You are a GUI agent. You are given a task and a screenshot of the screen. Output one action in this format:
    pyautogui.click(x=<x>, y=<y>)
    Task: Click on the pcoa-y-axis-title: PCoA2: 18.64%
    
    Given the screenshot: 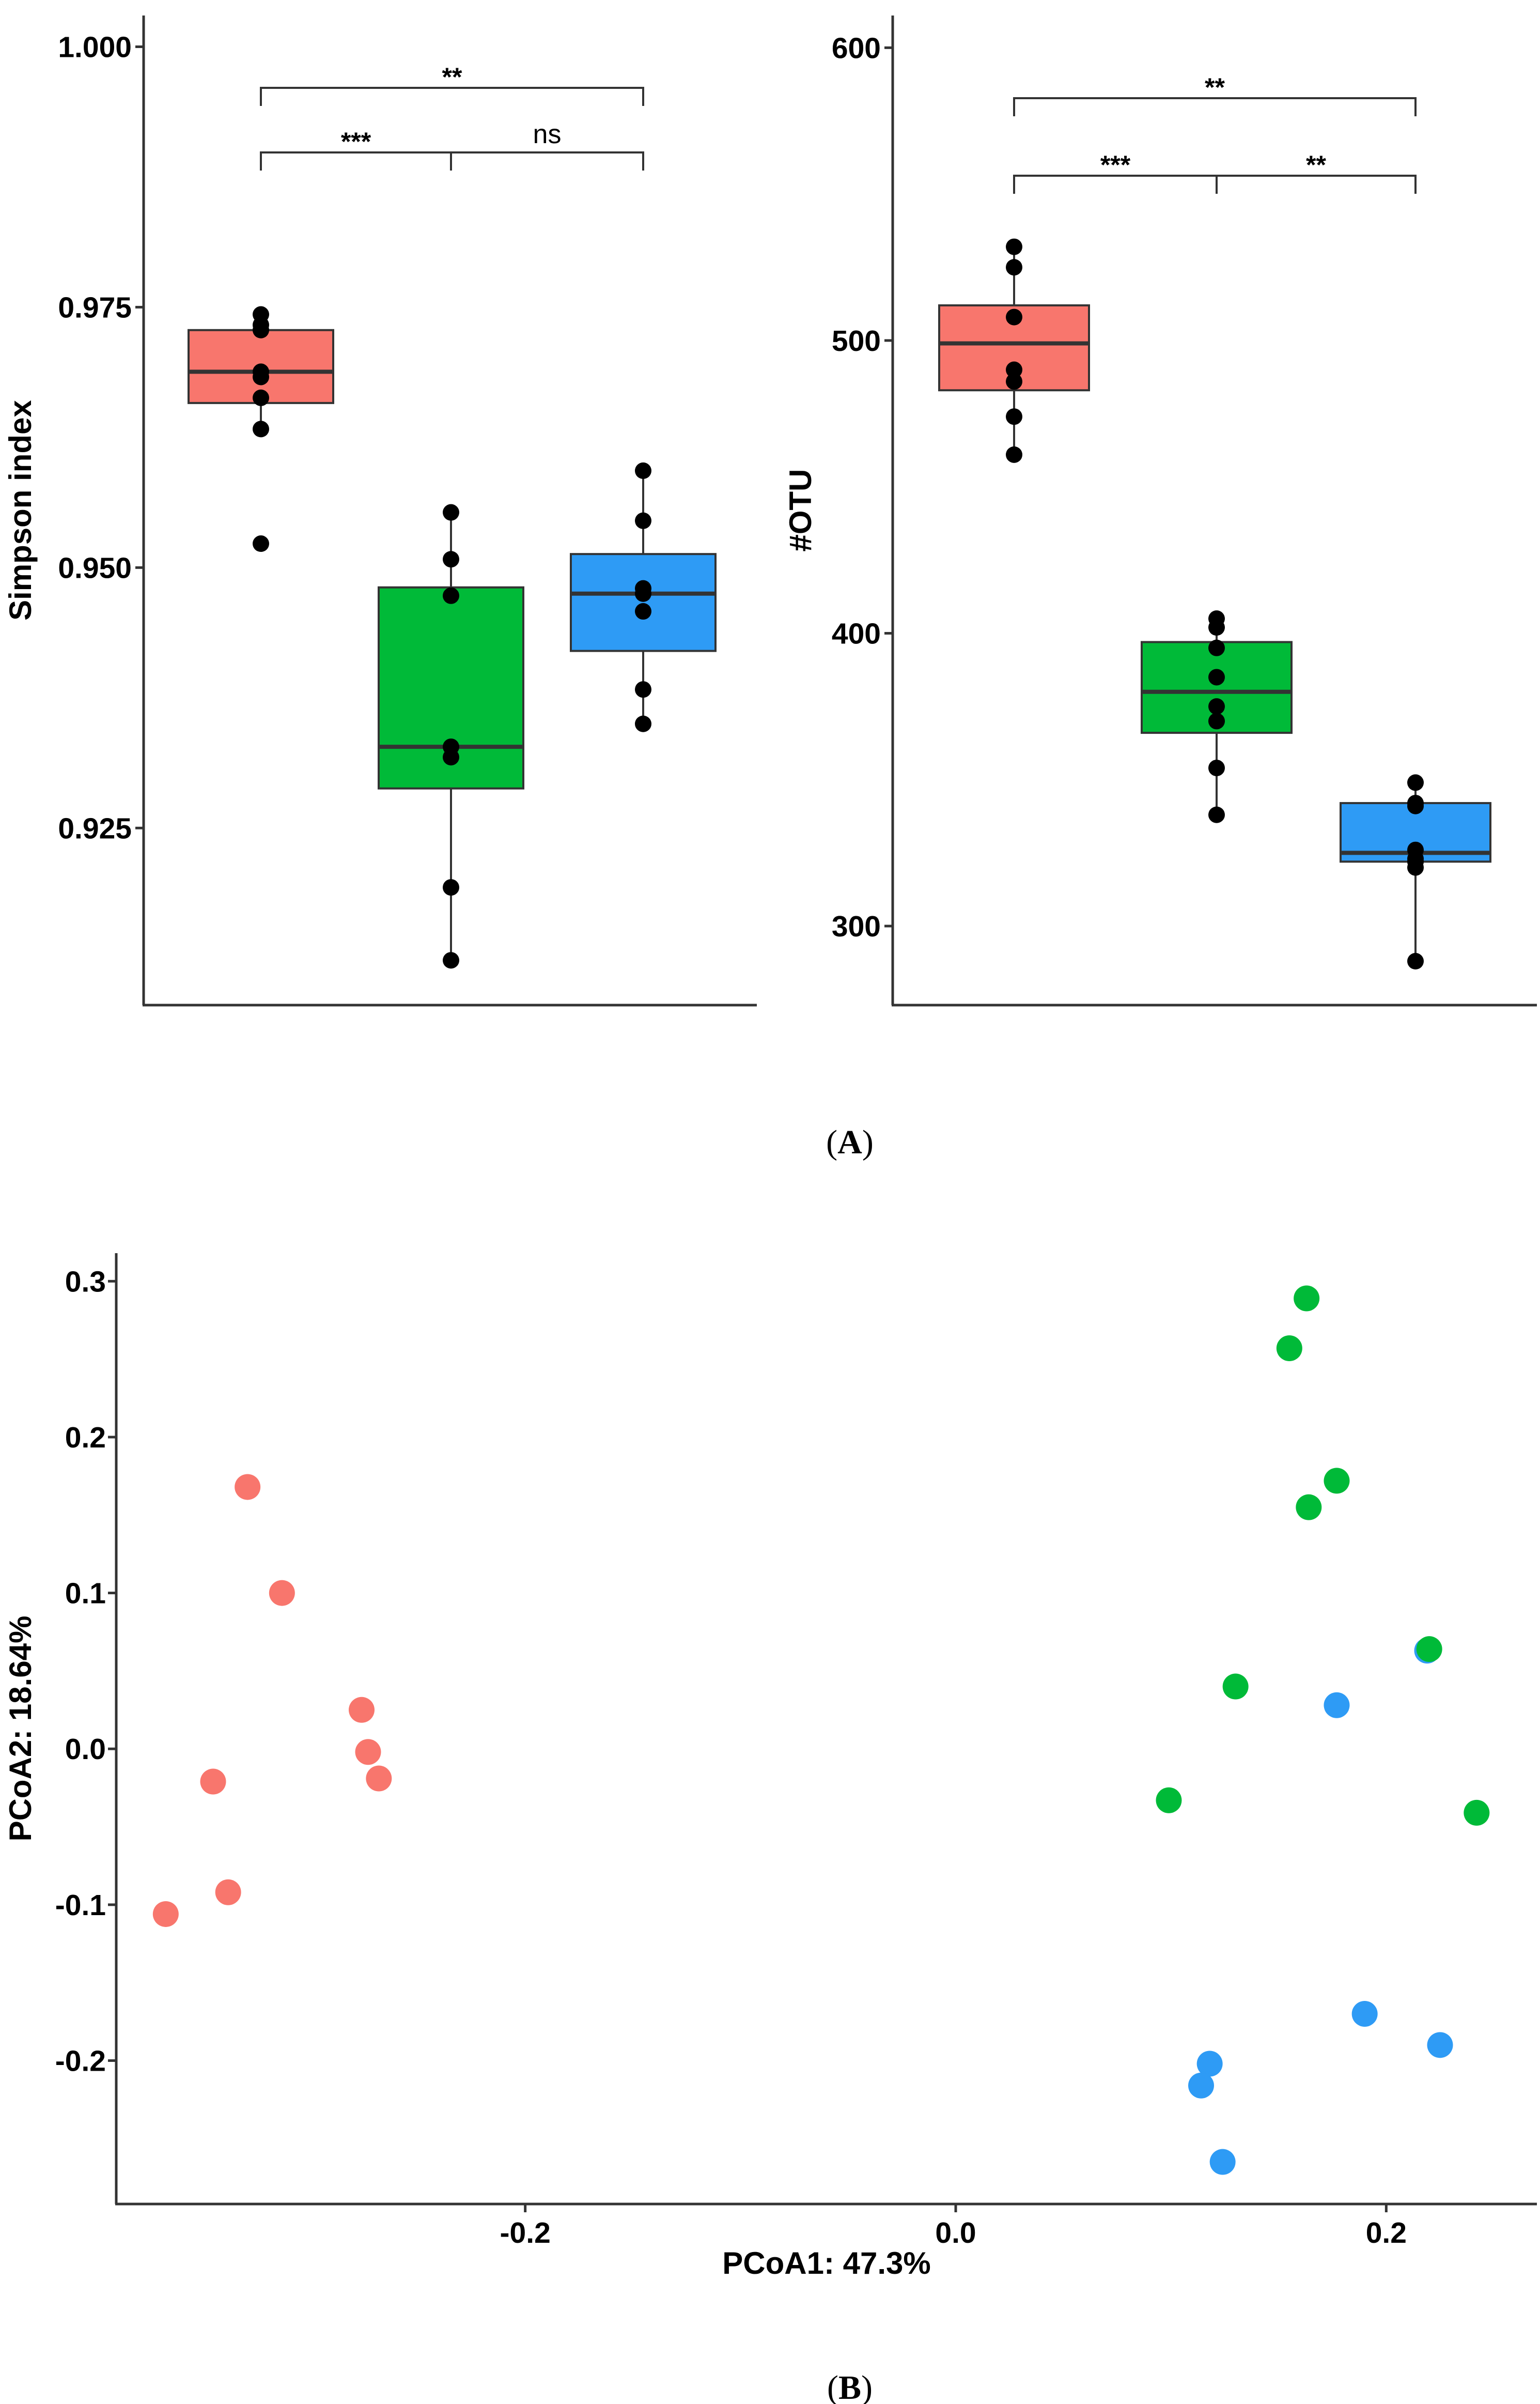 What is the action you would take?
    pyautogui.click(x=20, y=1729)
    